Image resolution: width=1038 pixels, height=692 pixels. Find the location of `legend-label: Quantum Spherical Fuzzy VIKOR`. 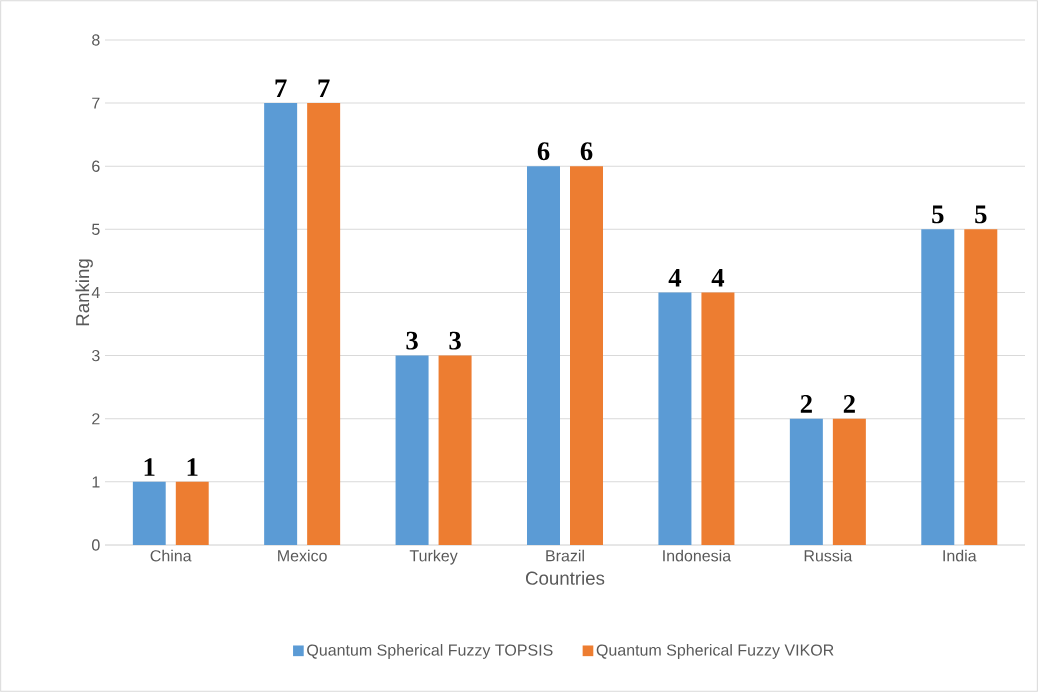

legend-label: Quantum Spherical Fuzzy VIKOR is located at coordinates (715, 651).